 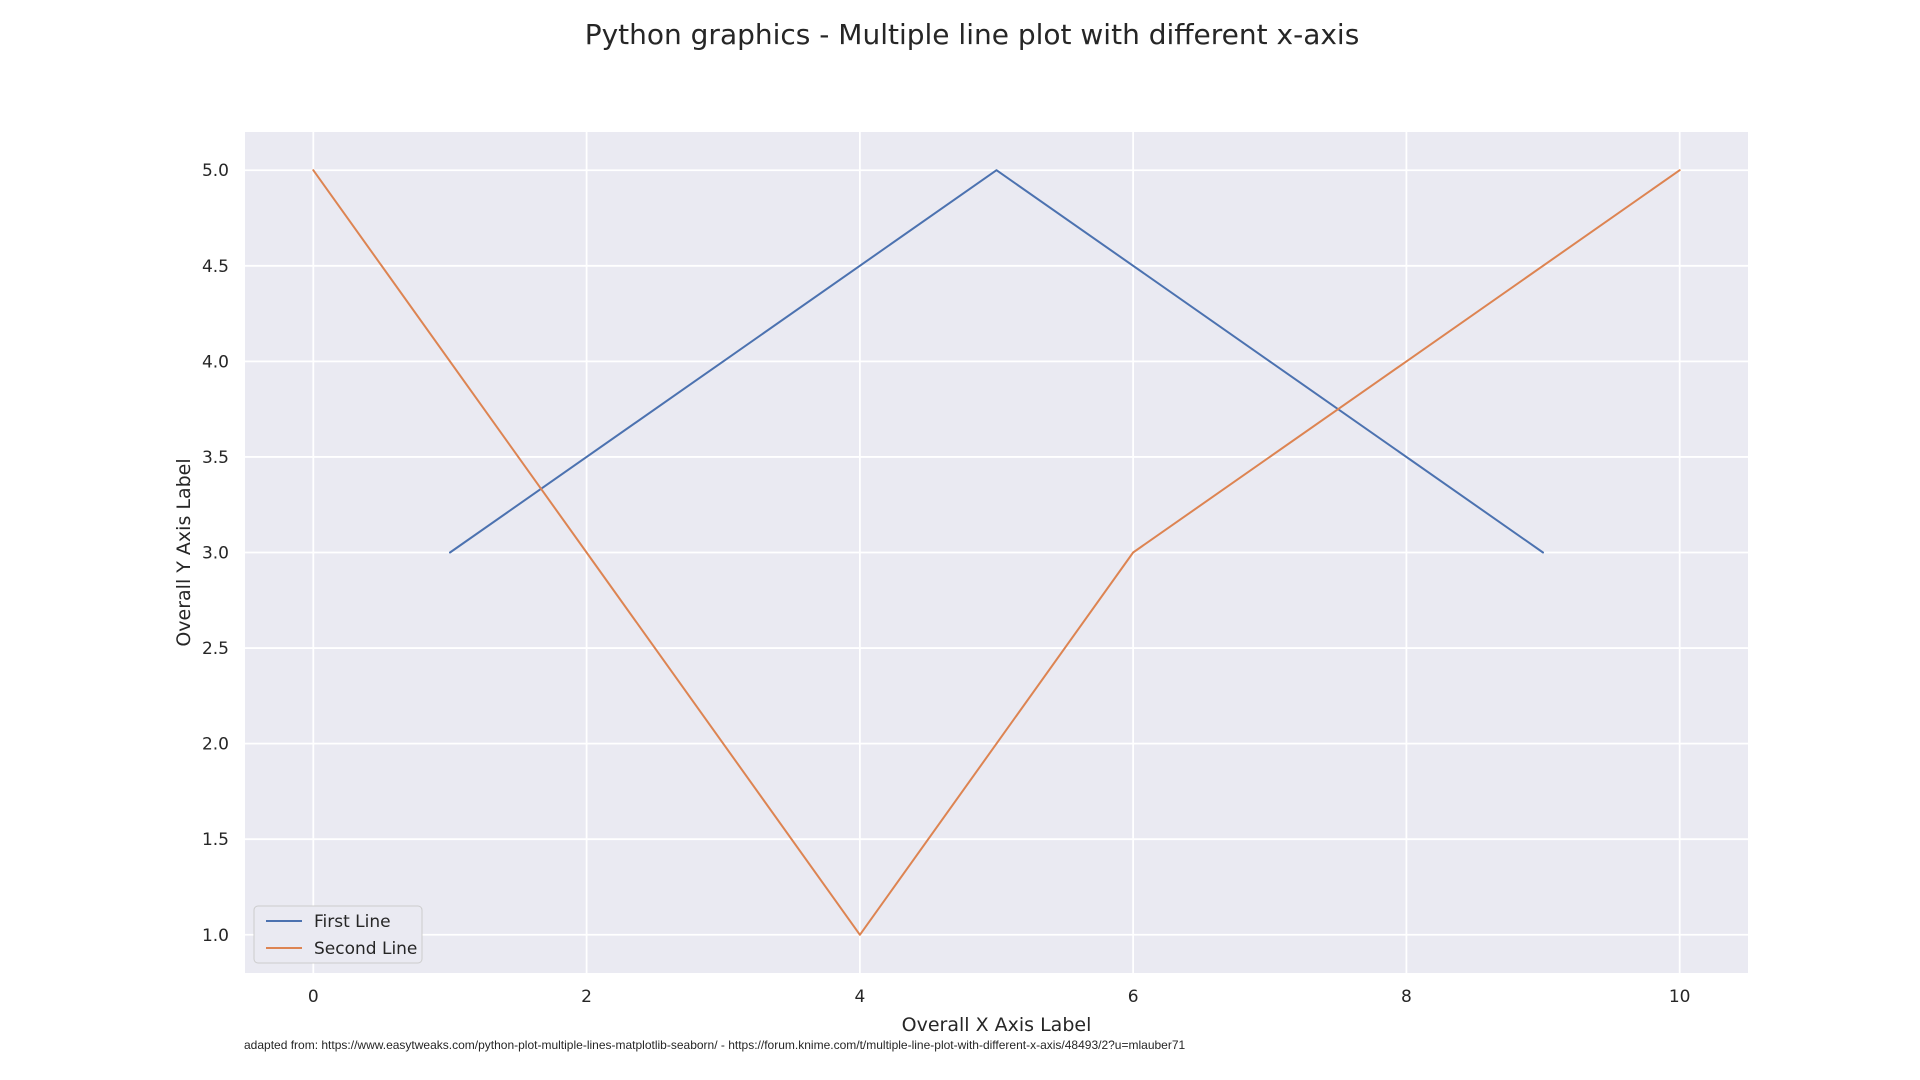 What do you see at coordinates (352, 922) in the screenshot?
I see `legend-label-1: First Line` at bounding box center [352, 922].